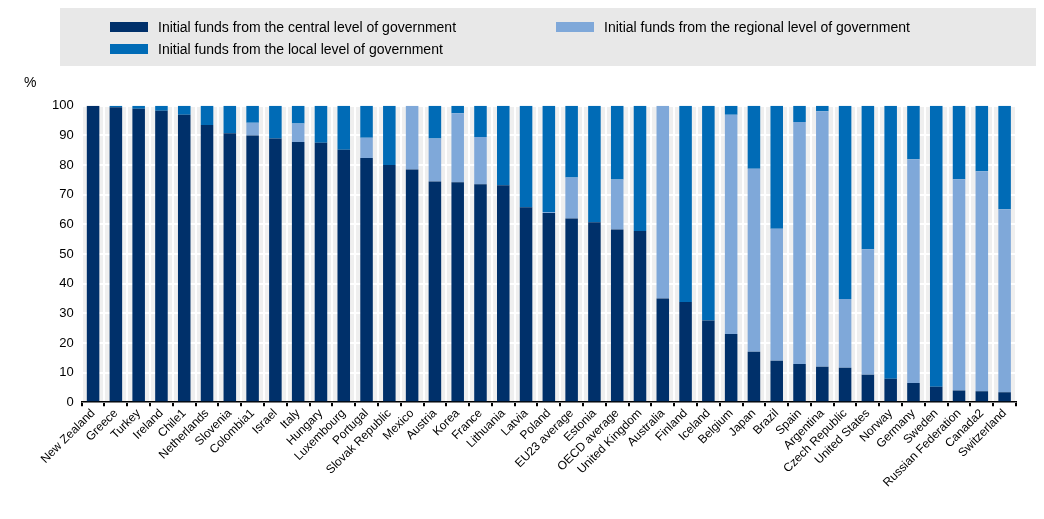 This screenshot has height=519, width=1044. I want to click on y-tick-label: 60, so click(66, 223).